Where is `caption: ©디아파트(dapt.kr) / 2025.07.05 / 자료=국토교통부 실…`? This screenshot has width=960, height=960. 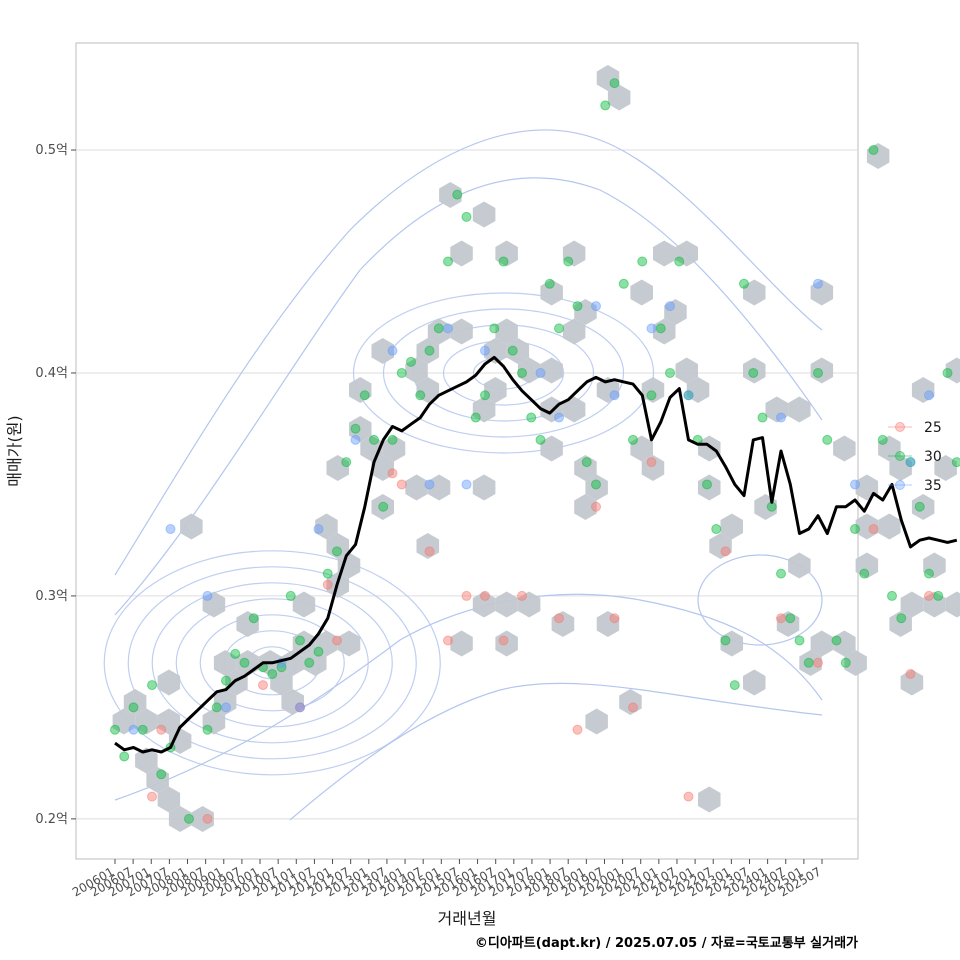
caption: ©디아파트(dapt.kr) / 2025.07.05 / 자료=국토교통부 실… is located at coordinates (666, 943).